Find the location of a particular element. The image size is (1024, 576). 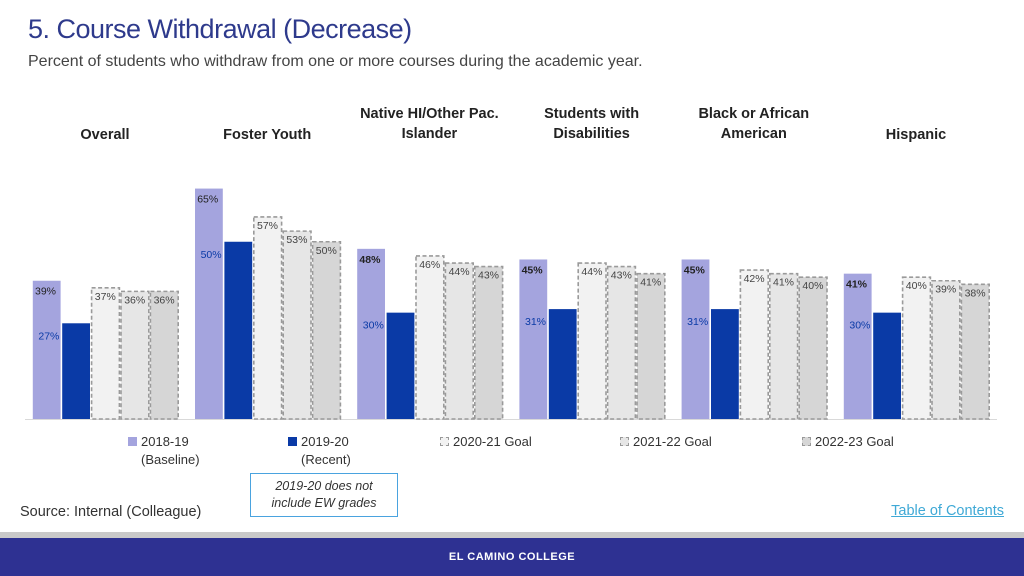

category-label-line: Hispanic is located at coordinates (916, 135).